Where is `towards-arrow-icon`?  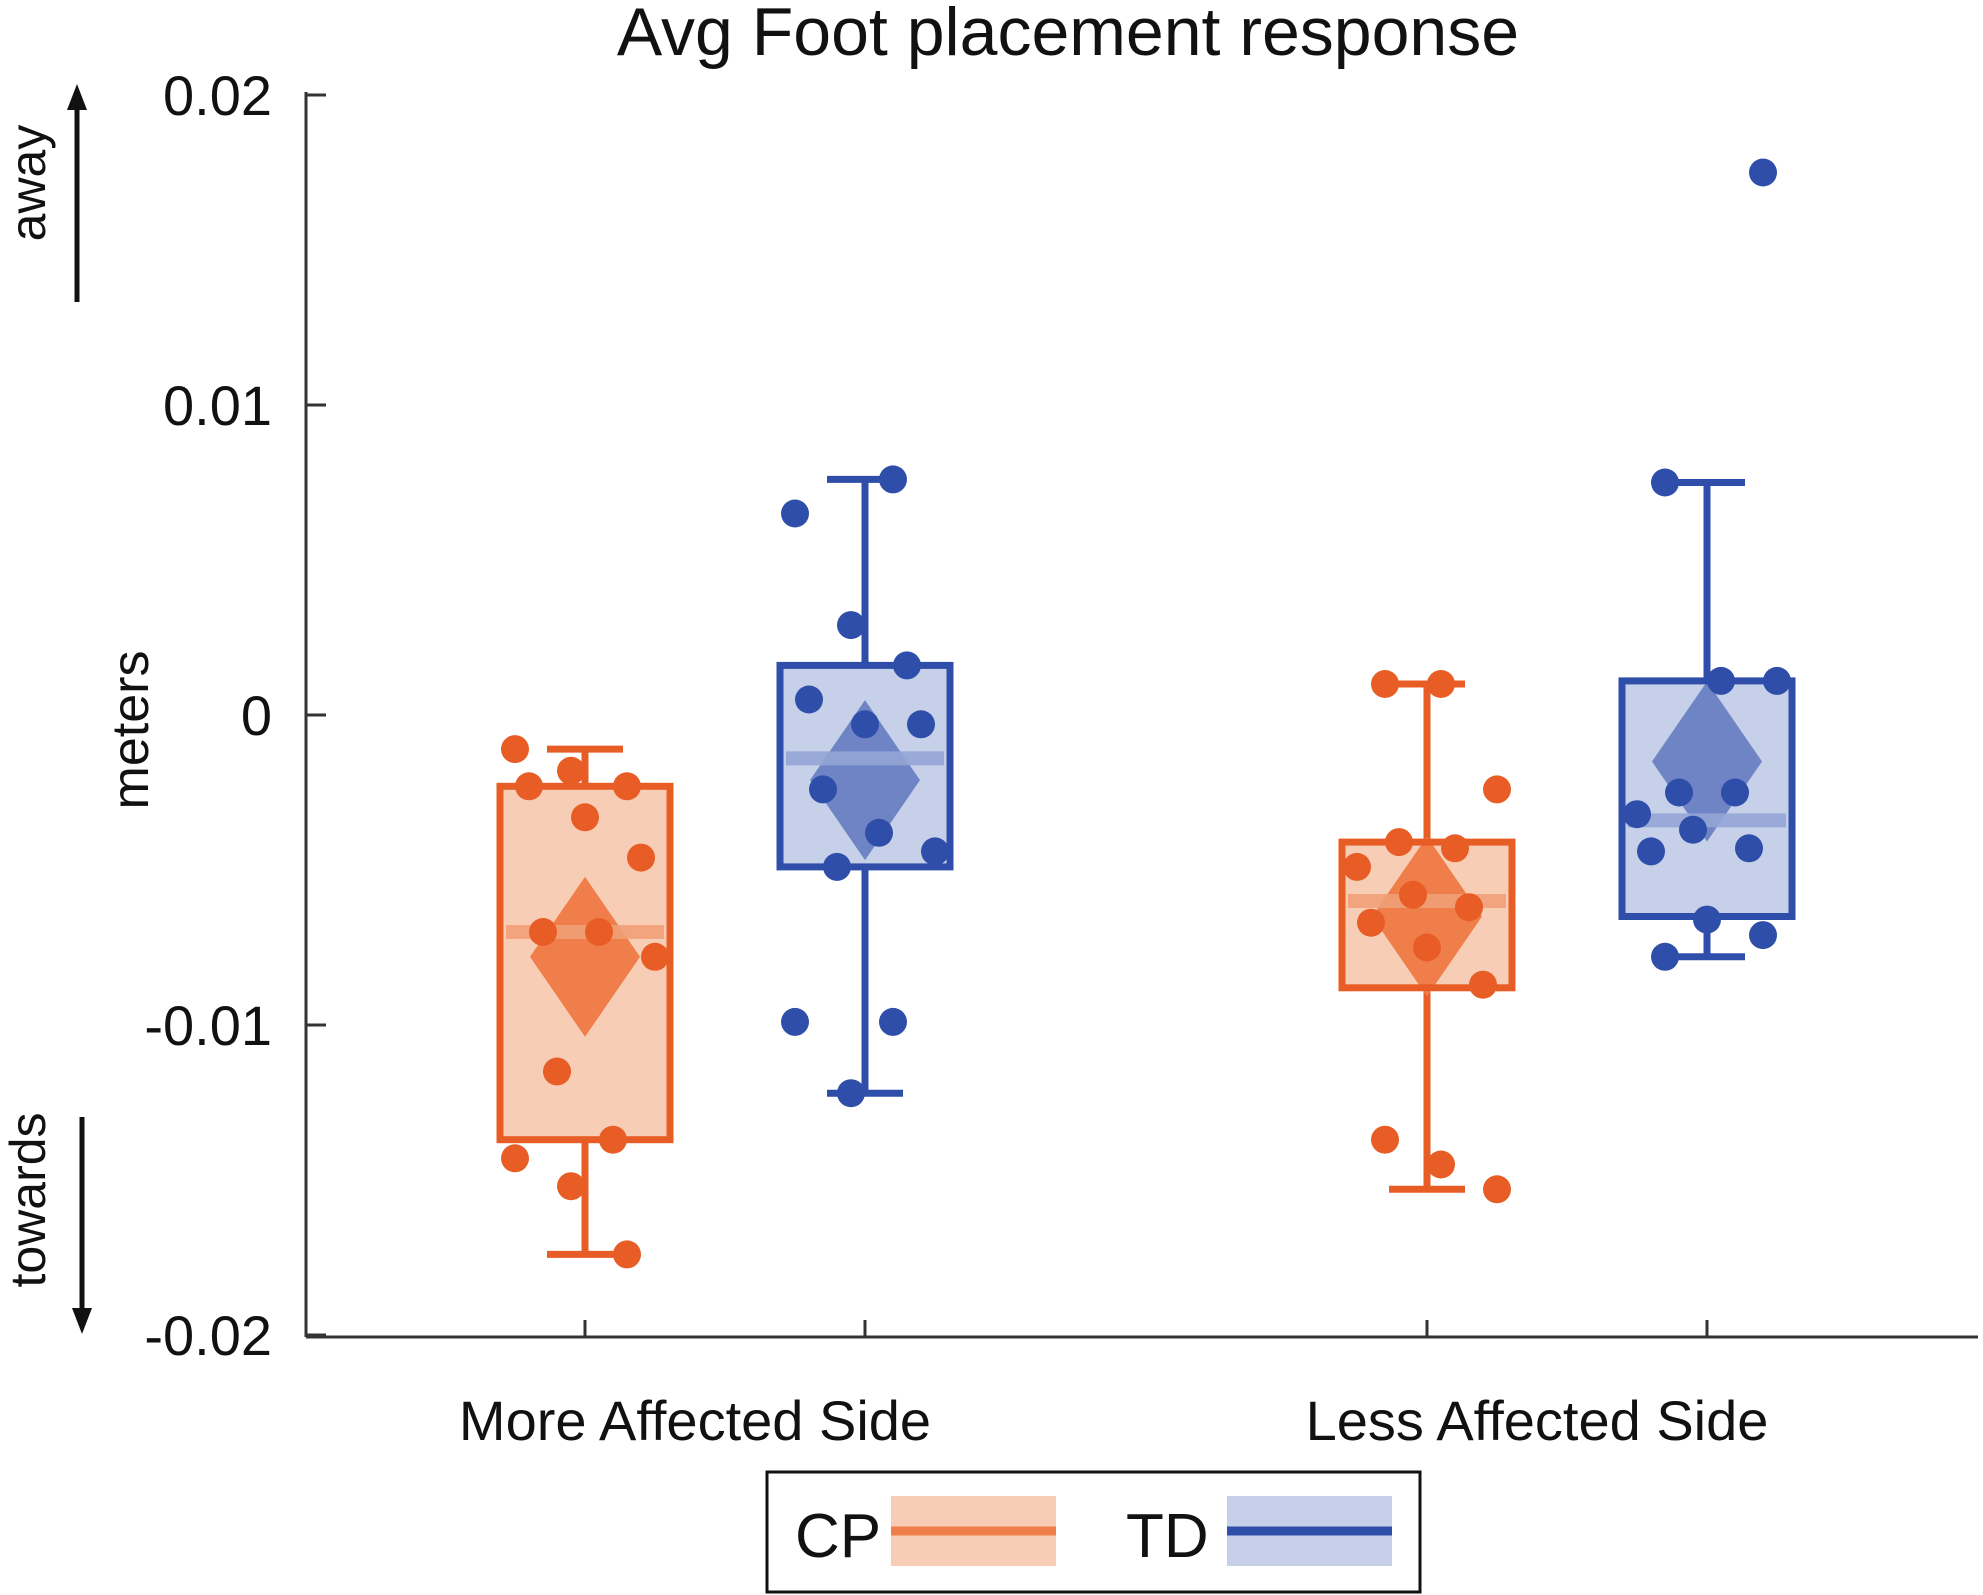
towards-arrow-icon is located at coordinates (82, 1321).